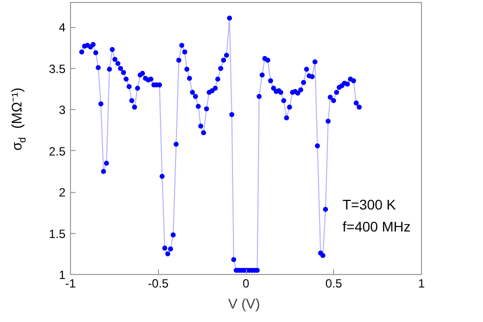 This screenshot has width=483, height=322. Describe the element at coordinates (62, 27) in the screenshot. I see `y-tick-label: 4` at that location.